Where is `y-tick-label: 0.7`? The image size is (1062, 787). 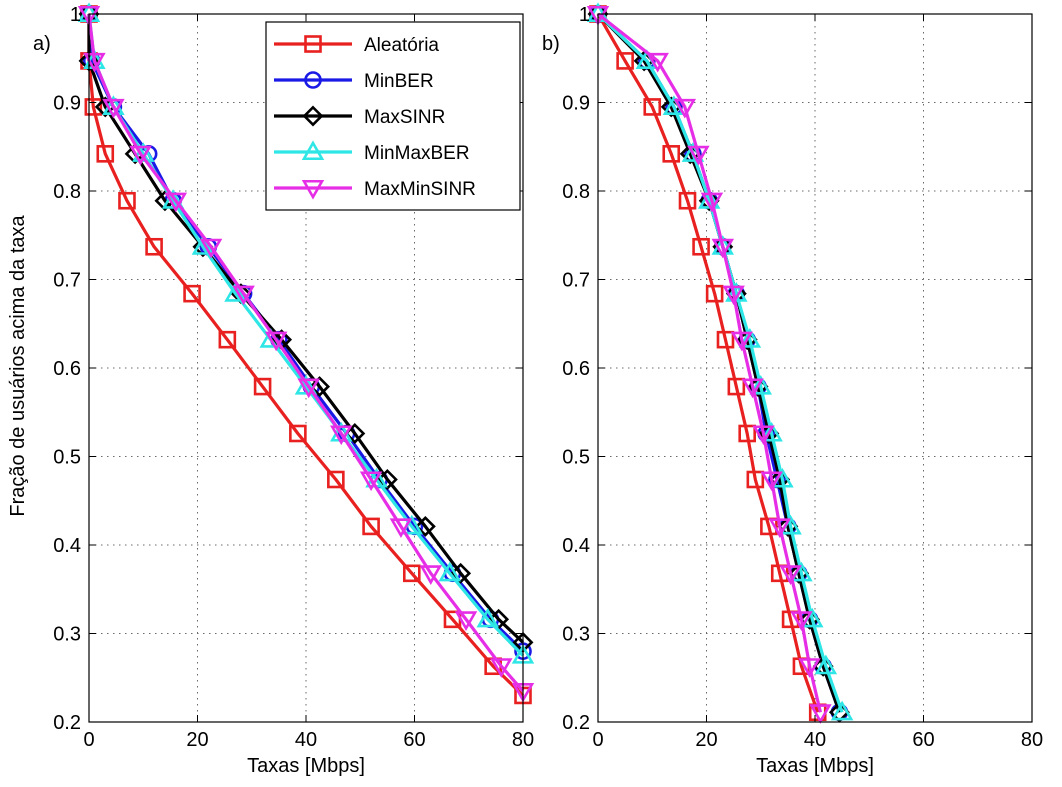
y-tick-label: 0.7 is located at coordinates (67, 281).